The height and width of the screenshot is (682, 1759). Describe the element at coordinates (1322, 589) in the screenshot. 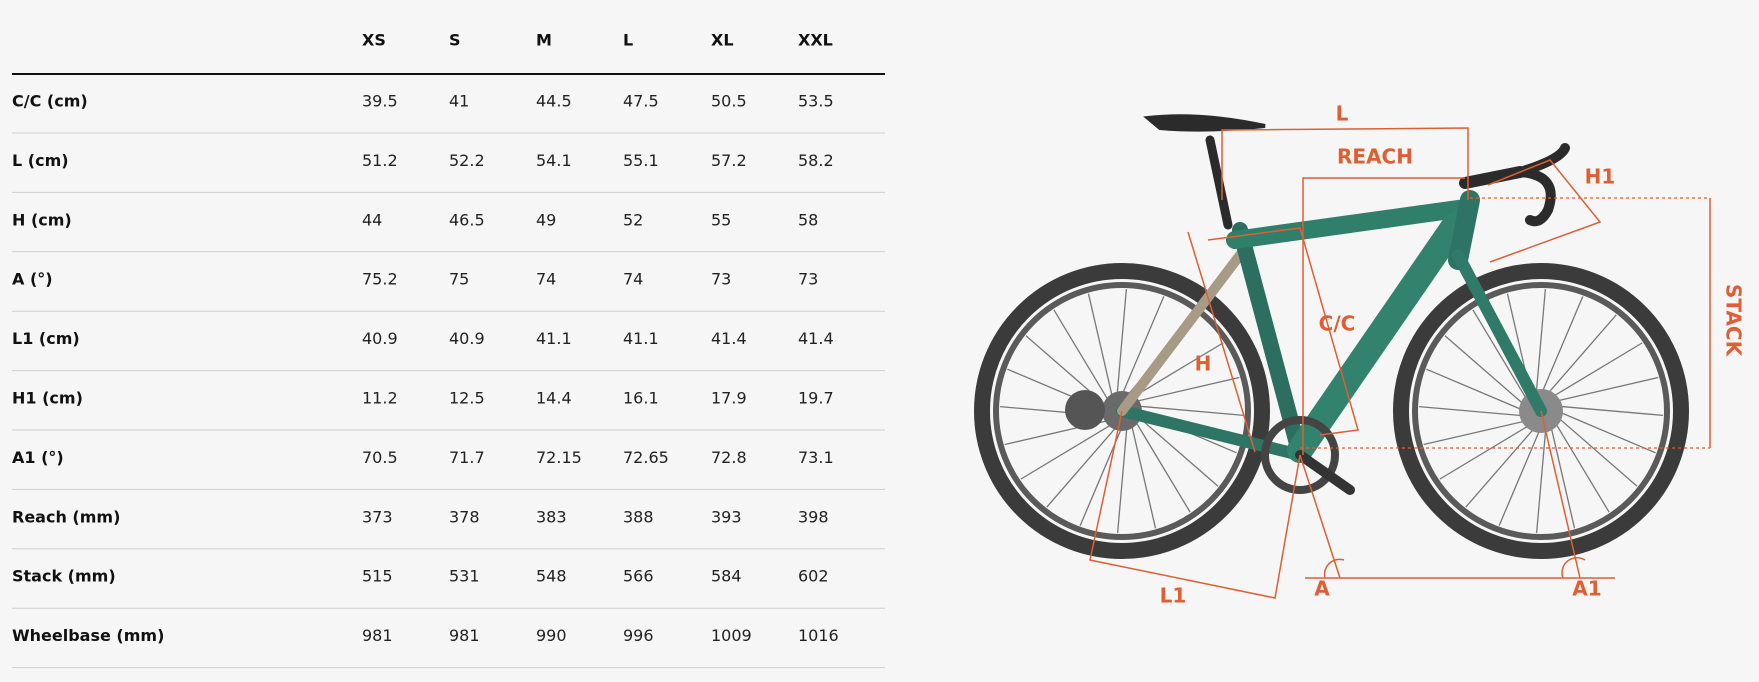

I see `dim-label: A` at that location.